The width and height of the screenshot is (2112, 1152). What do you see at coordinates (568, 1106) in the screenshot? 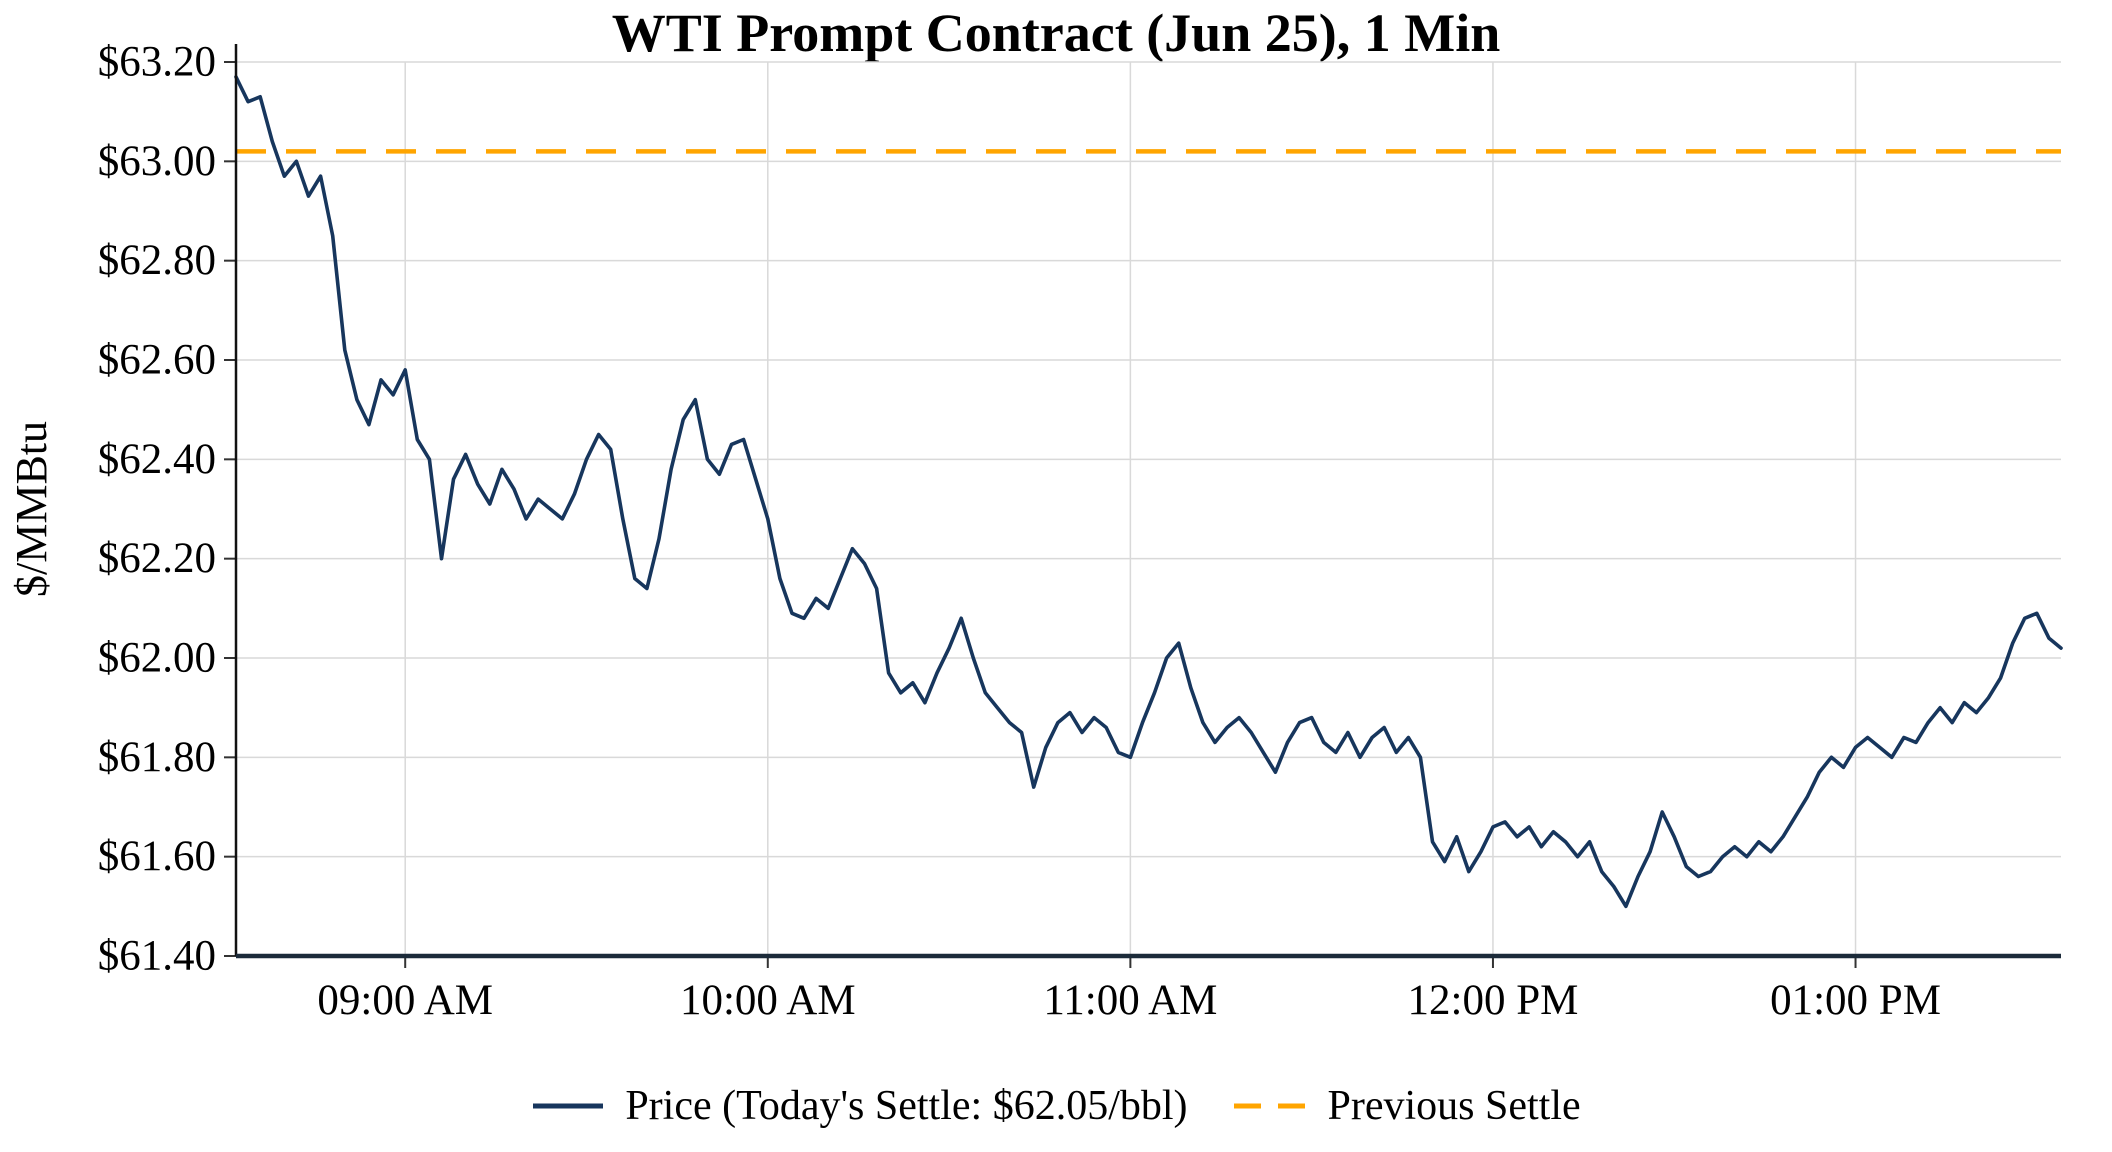
I see `price-line-swatch` at bounding box center [568, 1106].